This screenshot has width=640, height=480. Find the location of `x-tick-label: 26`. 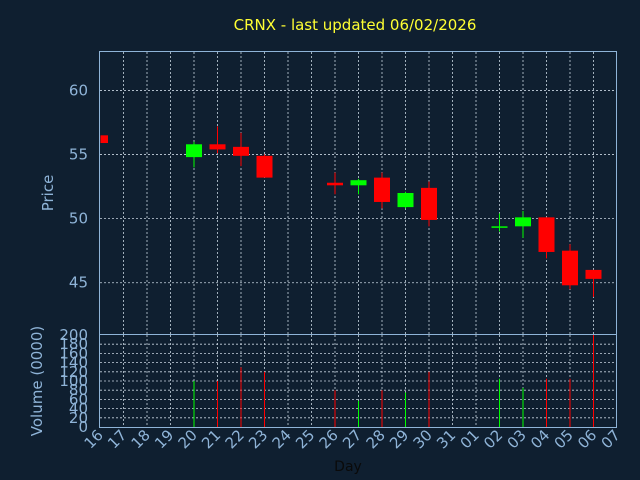

x-tick-label: 26 is located at coordinates (329, 439).